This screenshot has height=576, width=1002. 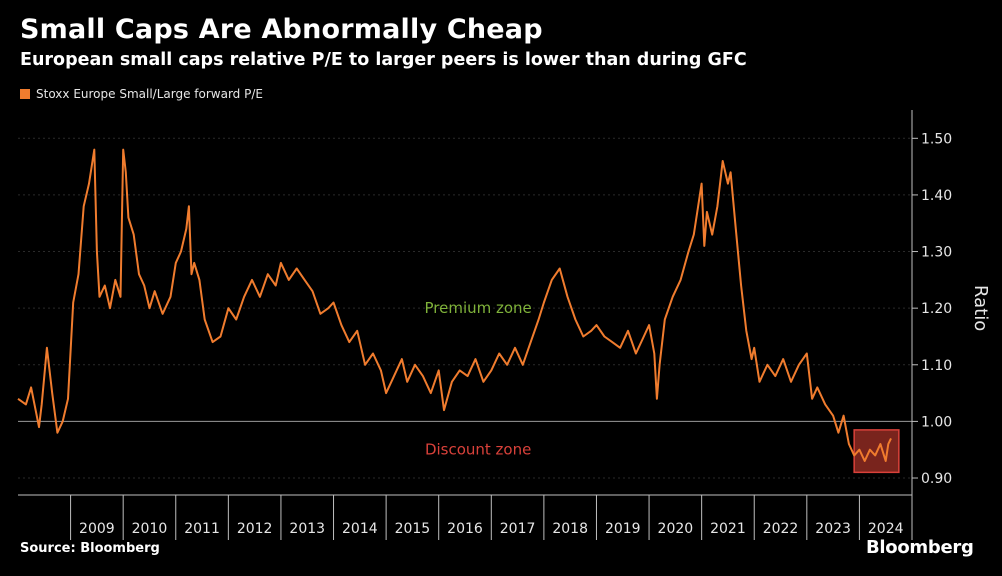 I want to click on y-tick-label: 1.00, so click(x=936, y=422).